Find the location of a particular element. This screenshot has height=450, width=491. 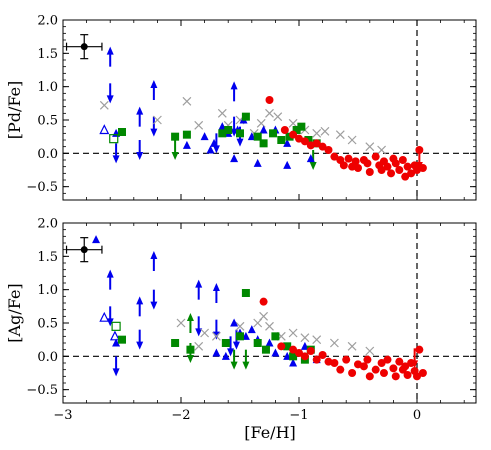

x-tick-label: 0 is located at coordinates (417, 415).